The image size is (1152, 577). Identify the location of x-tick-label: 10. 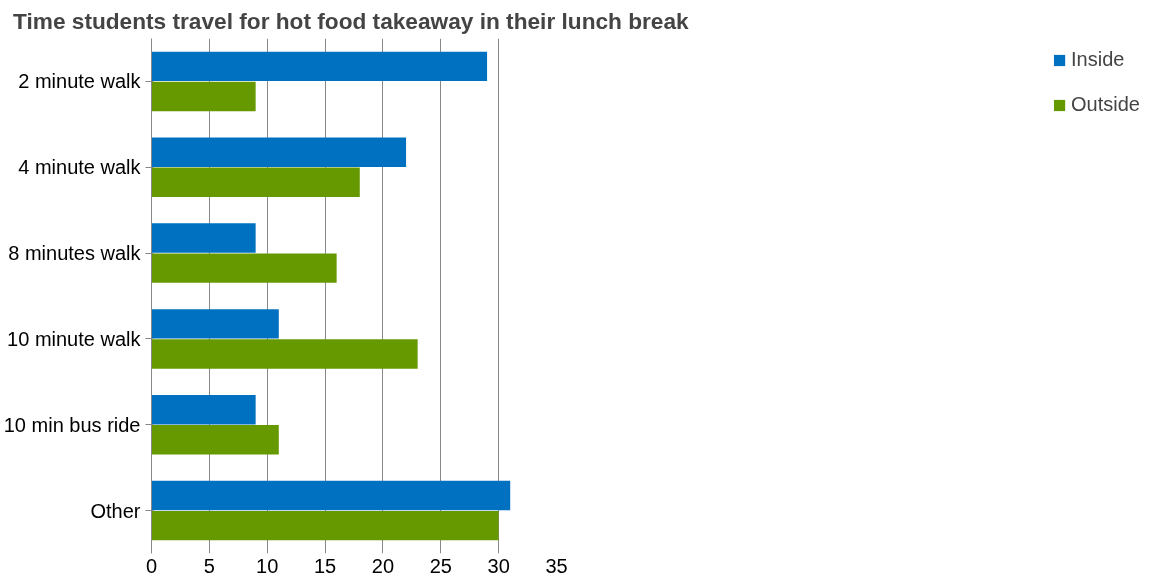
(267, 565).